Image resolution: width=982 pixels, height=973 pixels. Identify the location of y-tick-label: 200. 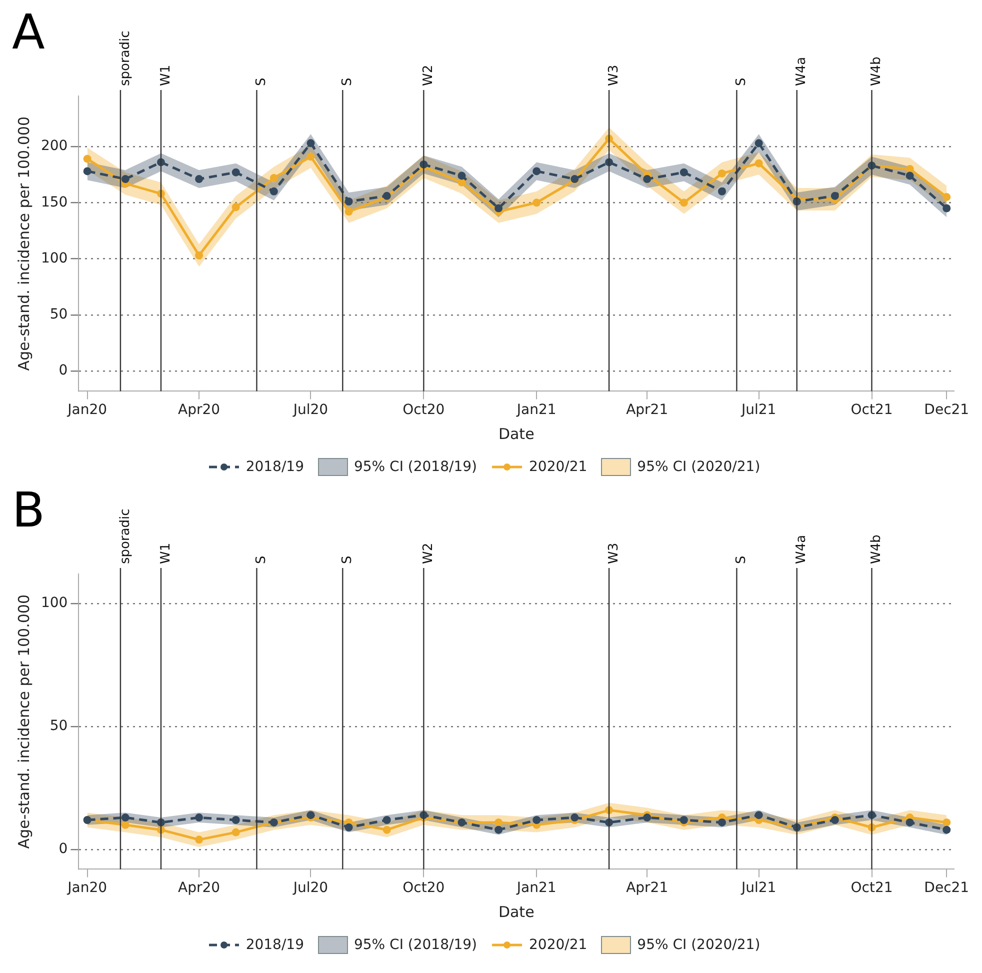
(54, 146).